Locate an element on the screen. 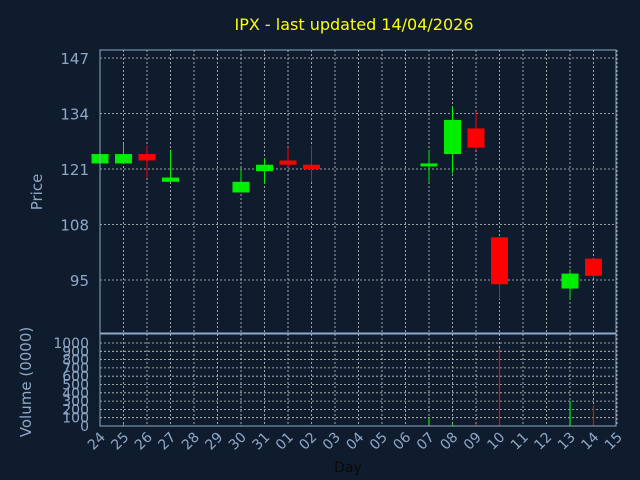 This screenshot has height=480, width=640. volume-tick-label: 900 is located at coordinates (75, 352).